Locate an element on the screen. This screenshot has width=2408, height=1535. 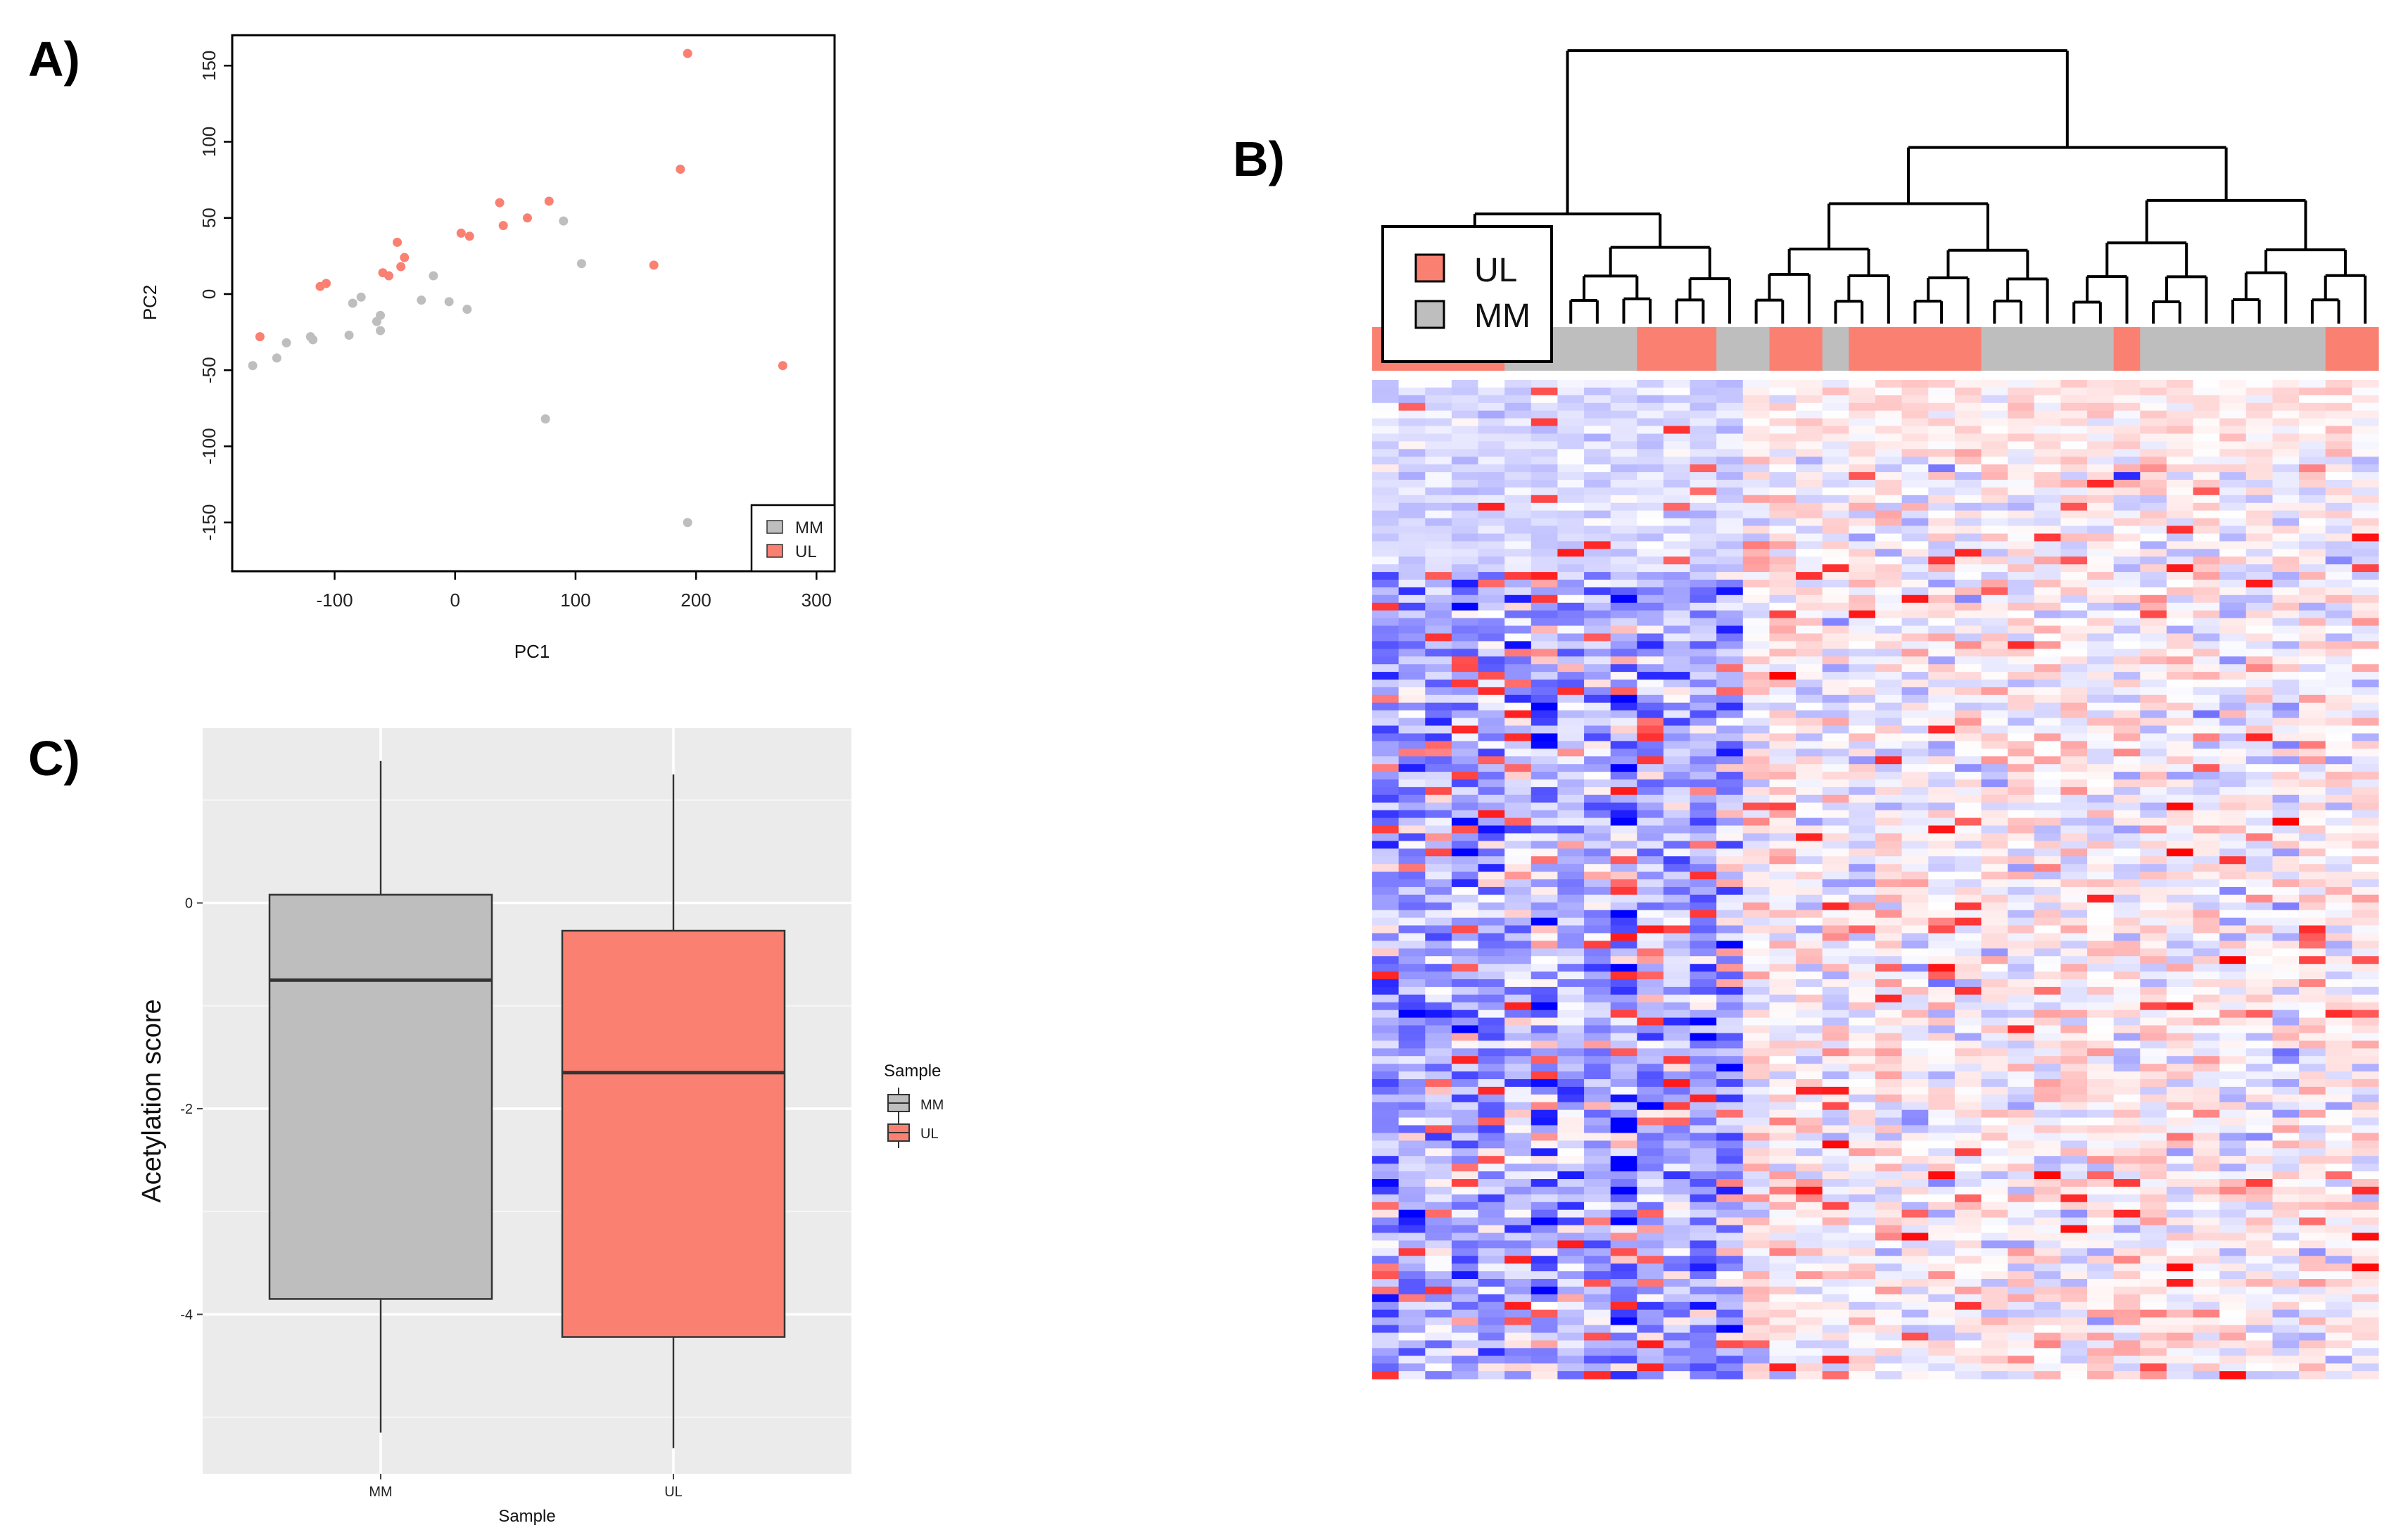
pca-y-tick-label: -50 is located at coordinates (209, 370).